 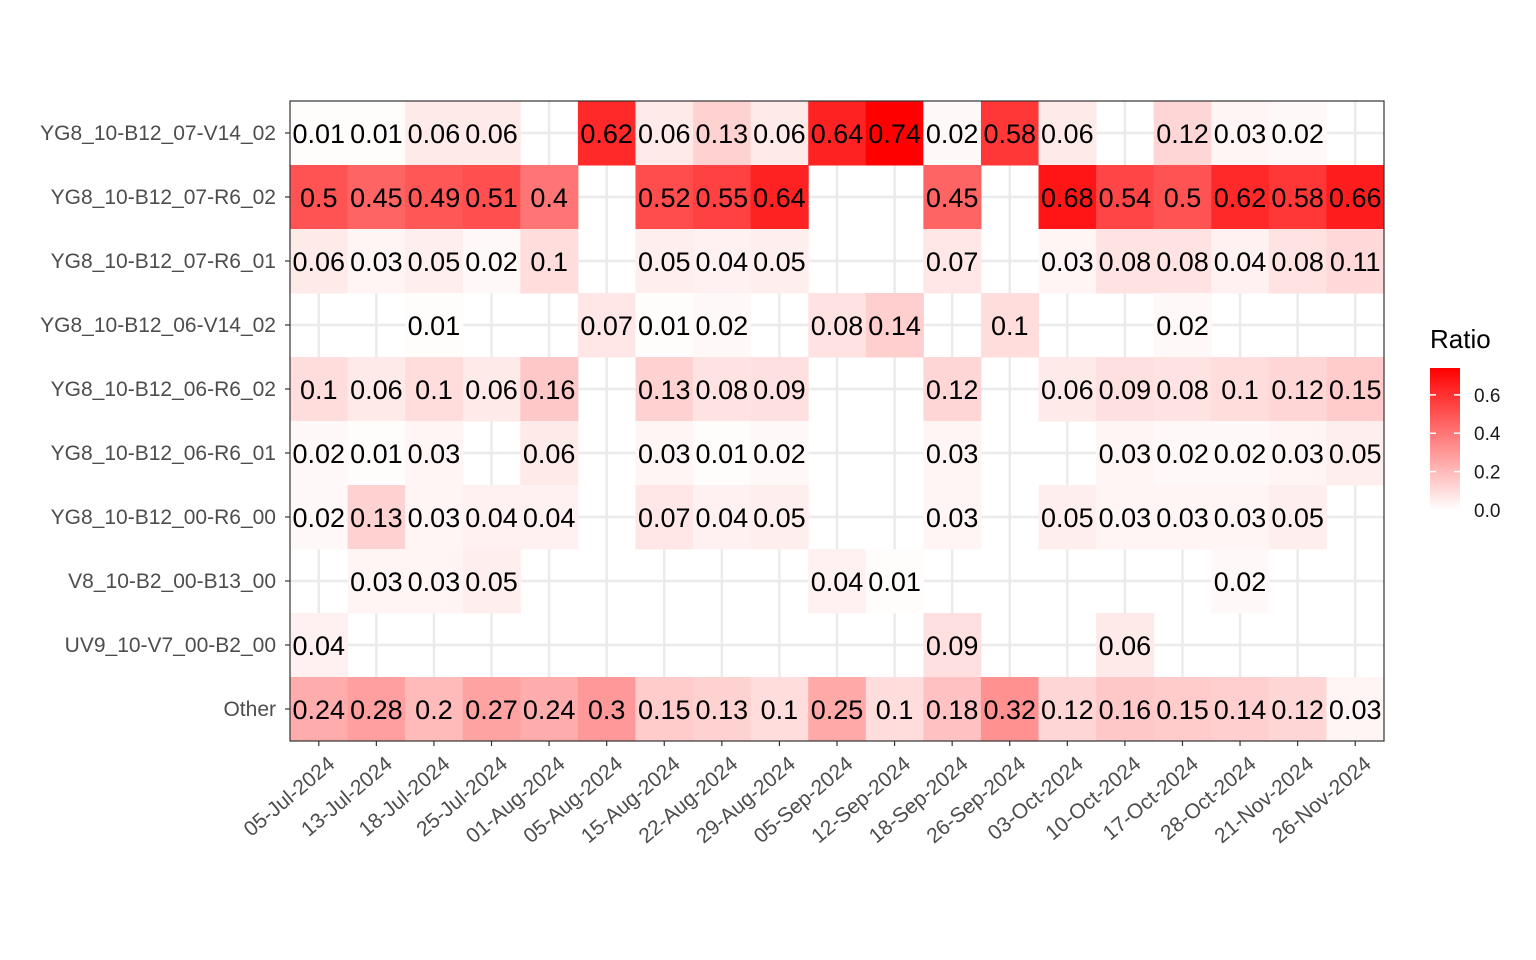 I want to click on x-tick-label: 26-Sep-2024, so click(x=976, y=800).